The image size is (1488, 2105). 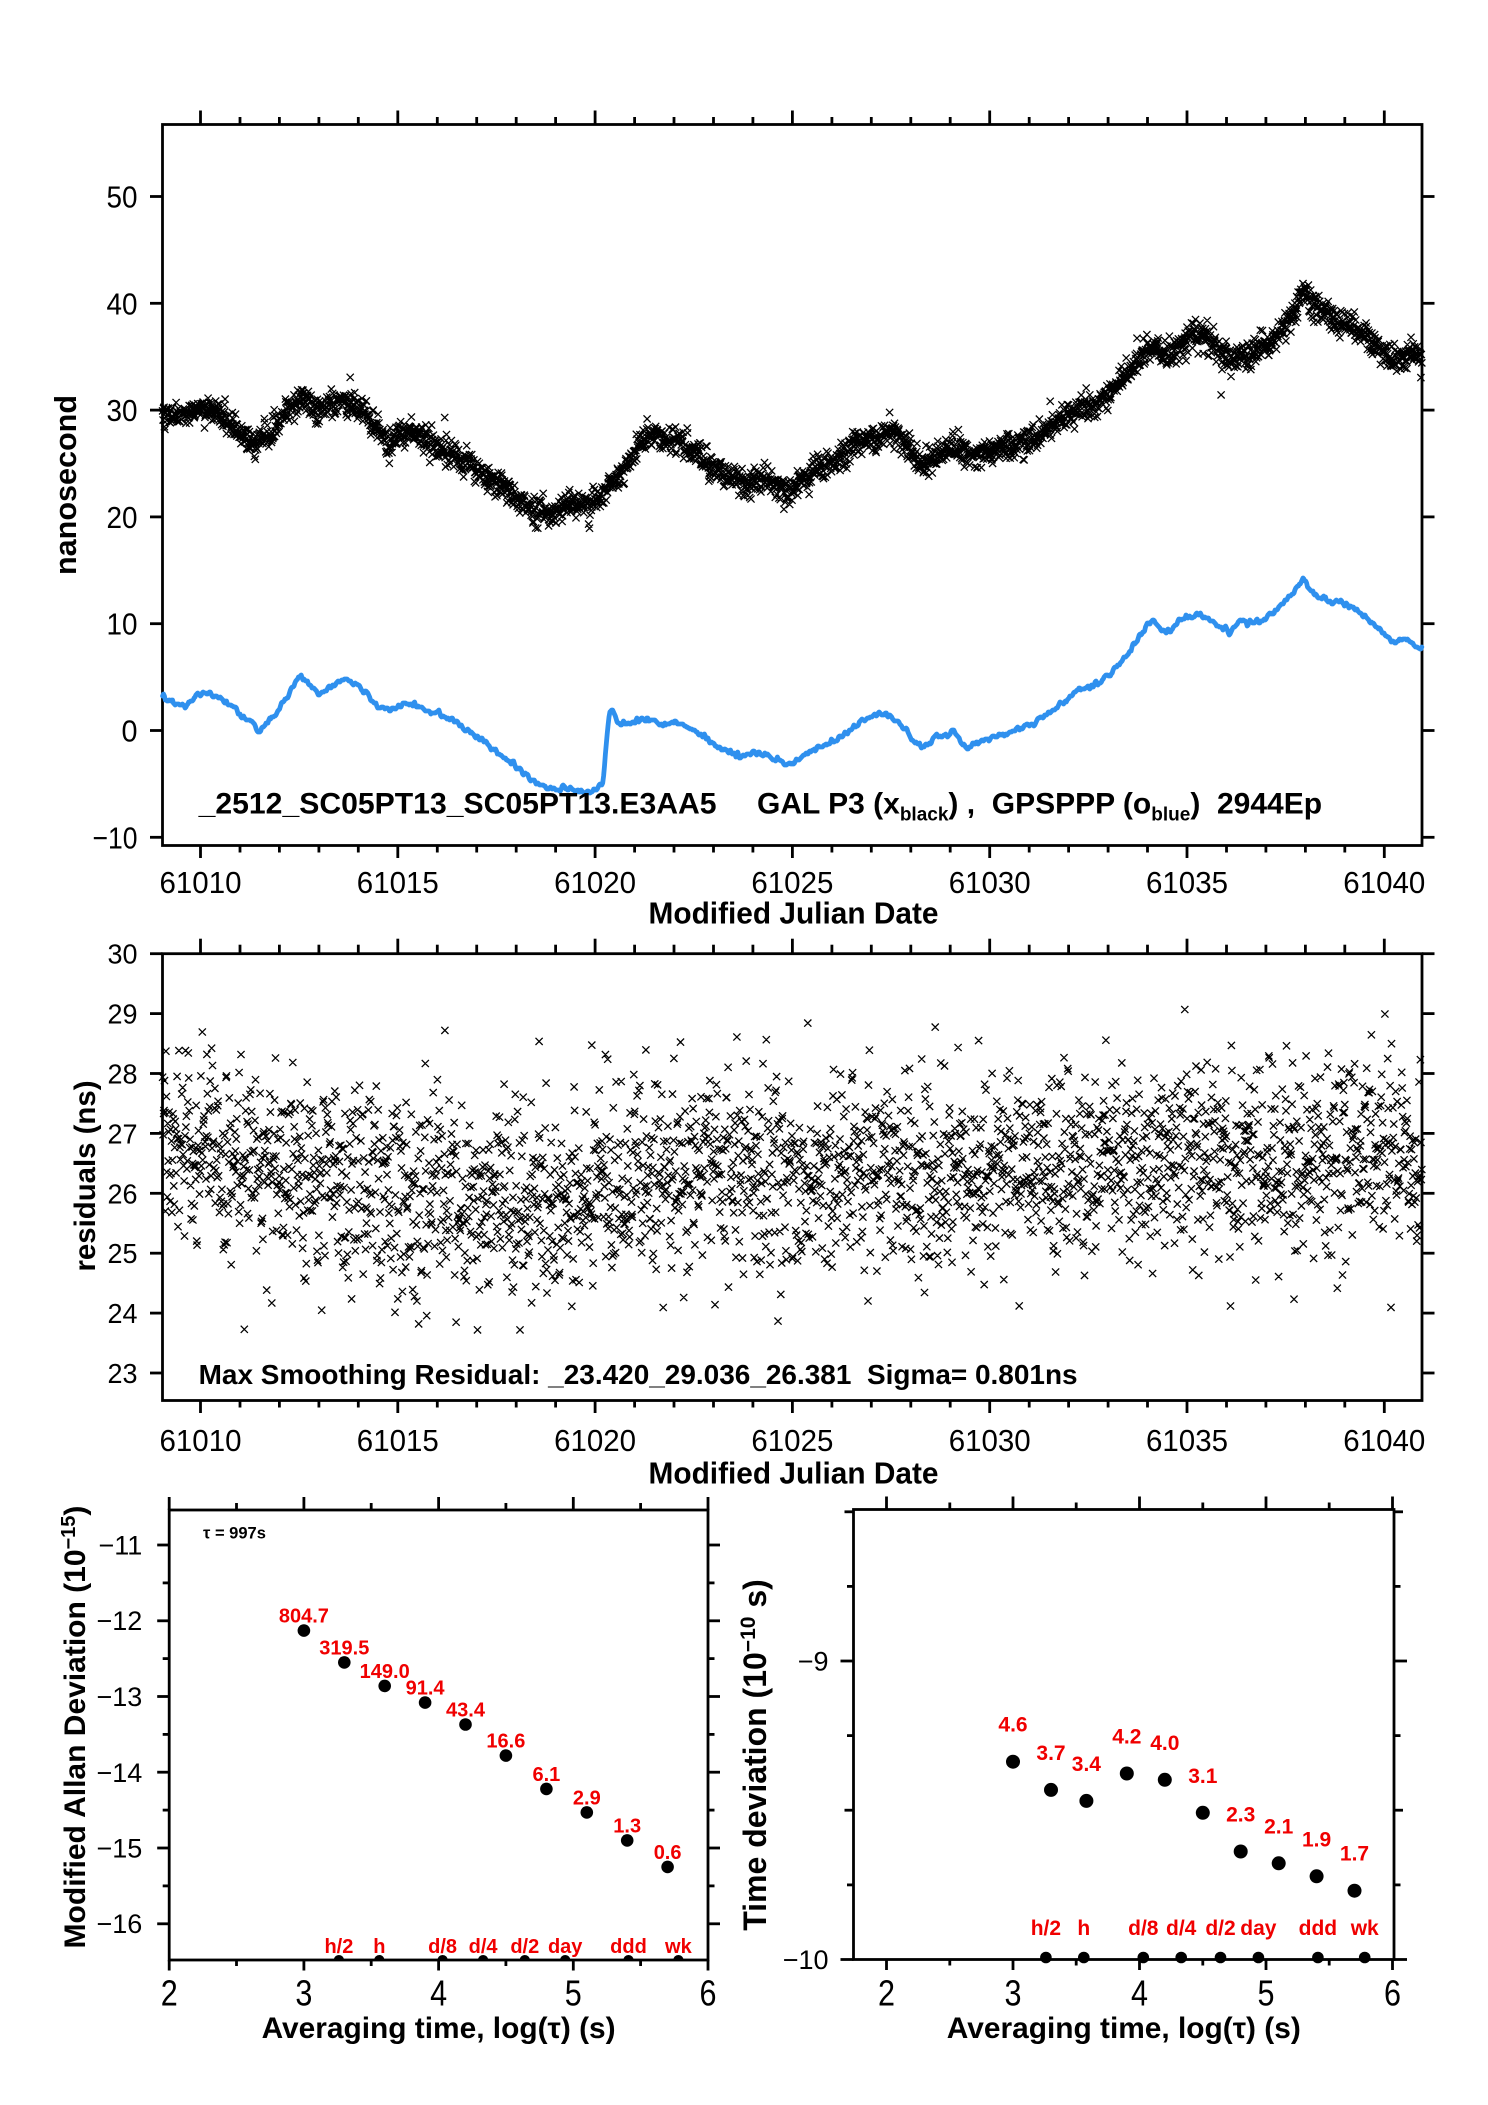 I want to click on svg-text: 804.7, so click(x=304, y=1617).